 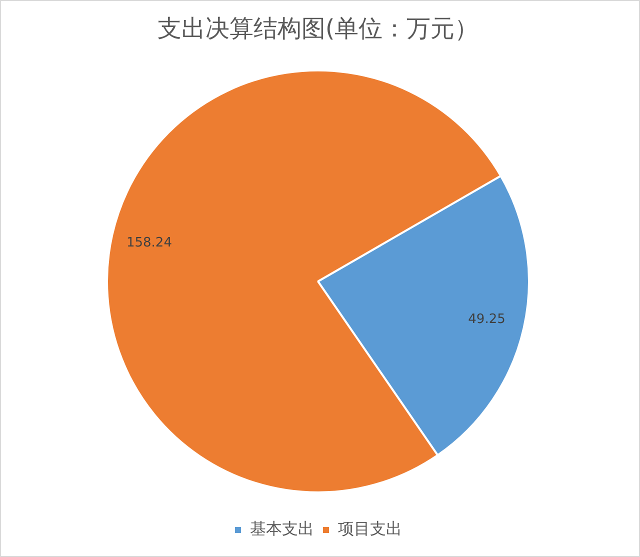 I want to click on data-label: 158.24, so click(x=149, y=243).